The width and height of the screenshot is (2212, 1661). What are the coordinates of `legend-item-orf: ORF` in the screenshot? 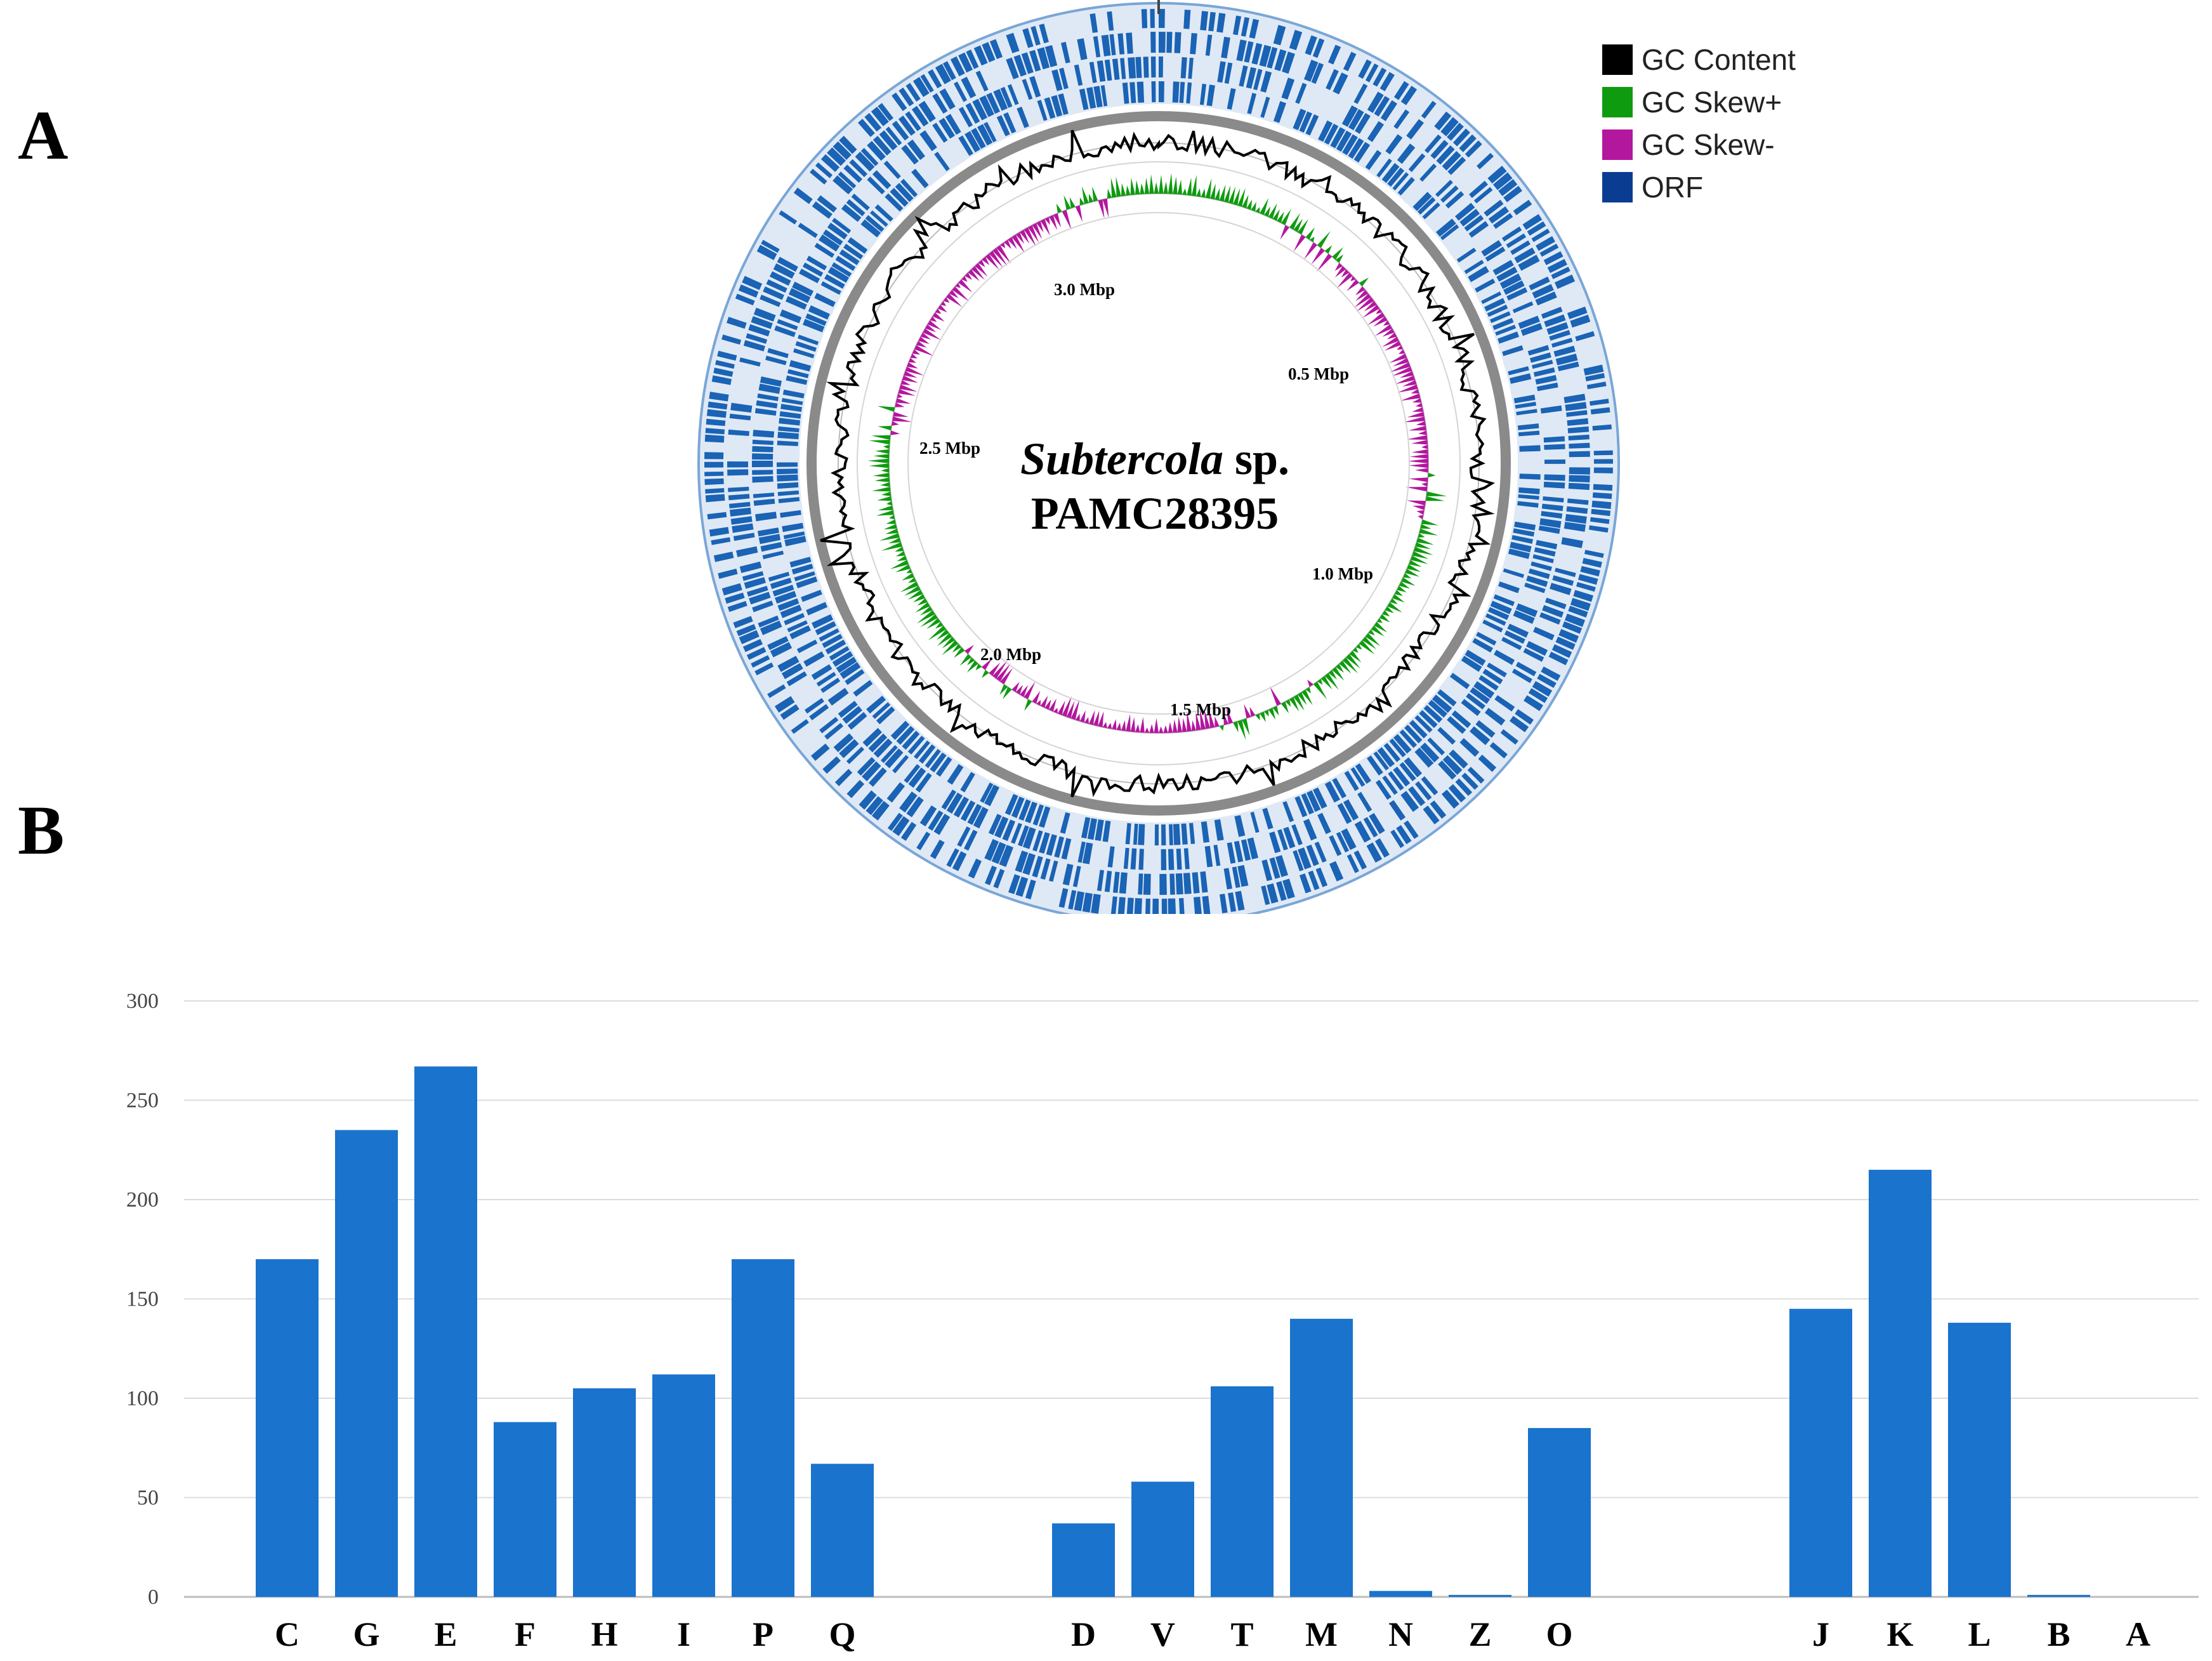 It's located at (1699, 187).